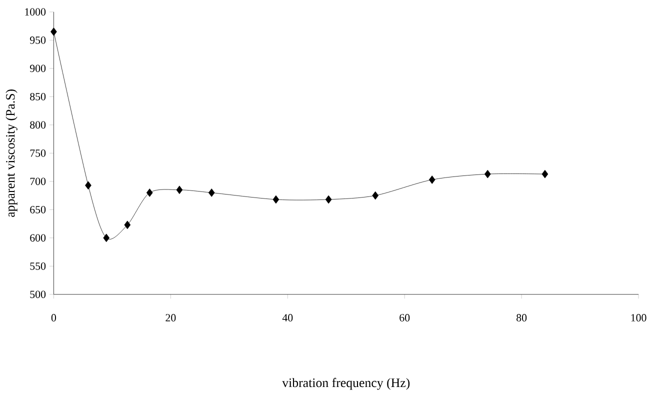 This screenshot has width=650, height=403. What do you see at coordinates (38, 238) in the screenshot?
I see `y-tick-label: 600` at bounding box center [38, 238].